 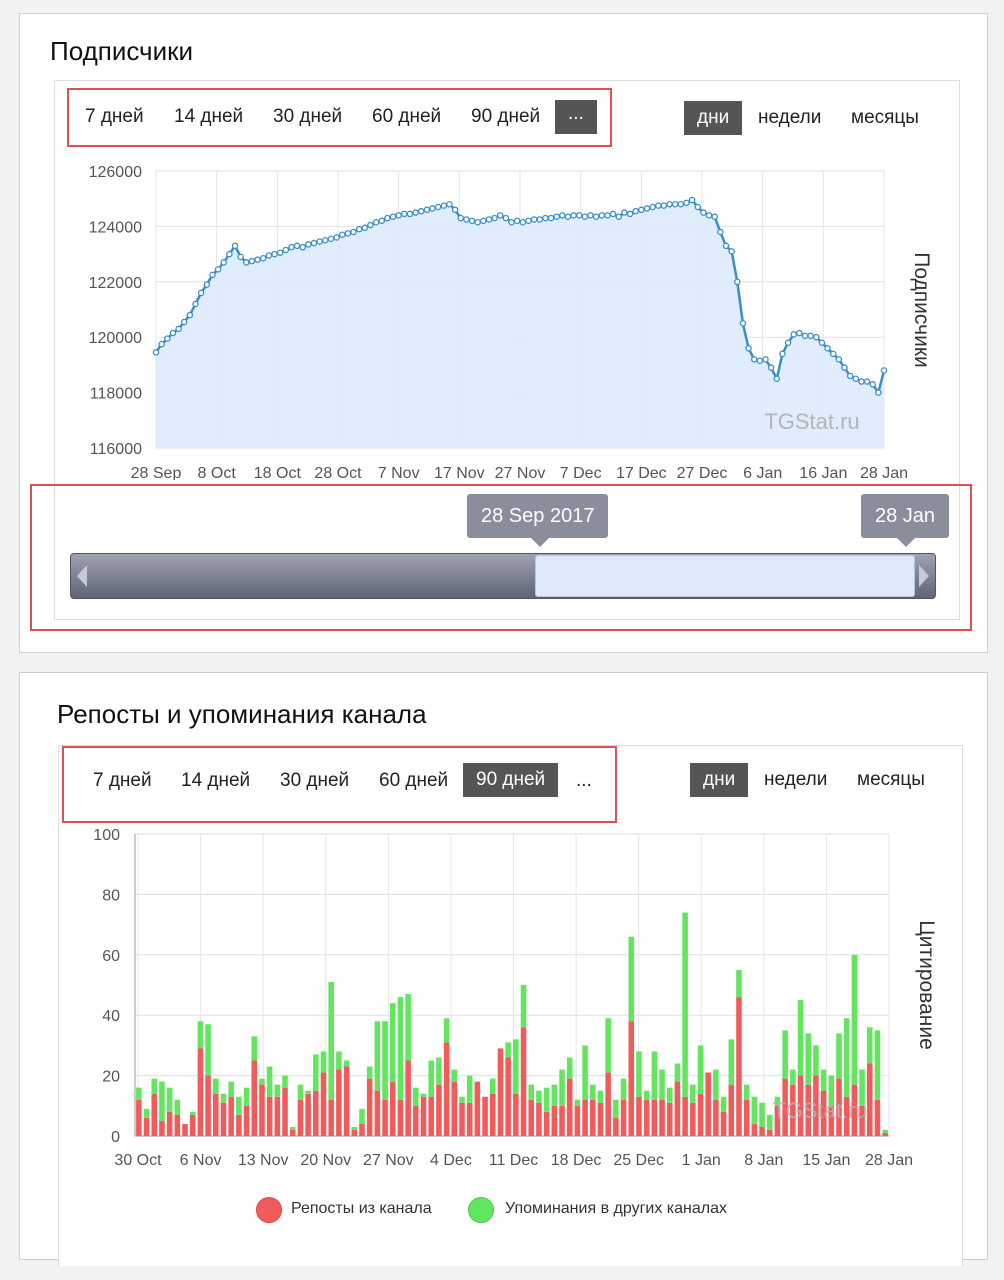 What do you see at coordinates (503, 576) in the screenshot?
I see `navigator-scrollbar` at bounding box center [503, 576].